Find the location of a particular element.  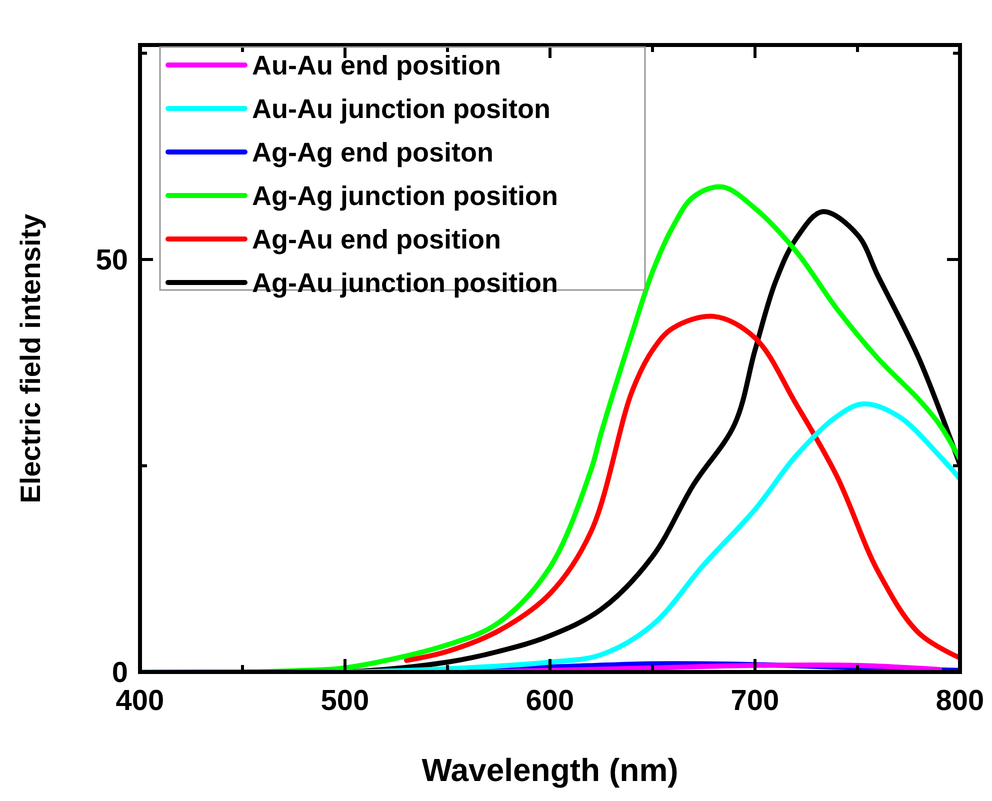

y-axis-title: Electric field intensity is located at coordinates (30, 358).